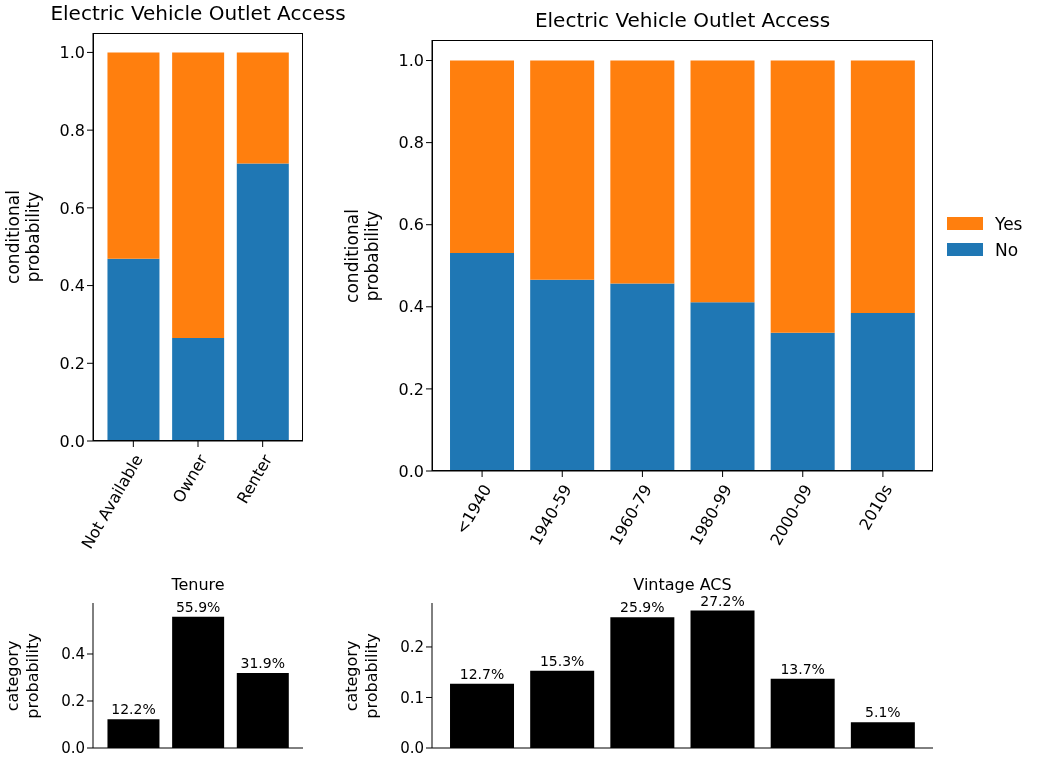 Image resolution: width=1040 pixels, height=760 pixels. I want to click on data-label: 31.9%, so click(263, 663).